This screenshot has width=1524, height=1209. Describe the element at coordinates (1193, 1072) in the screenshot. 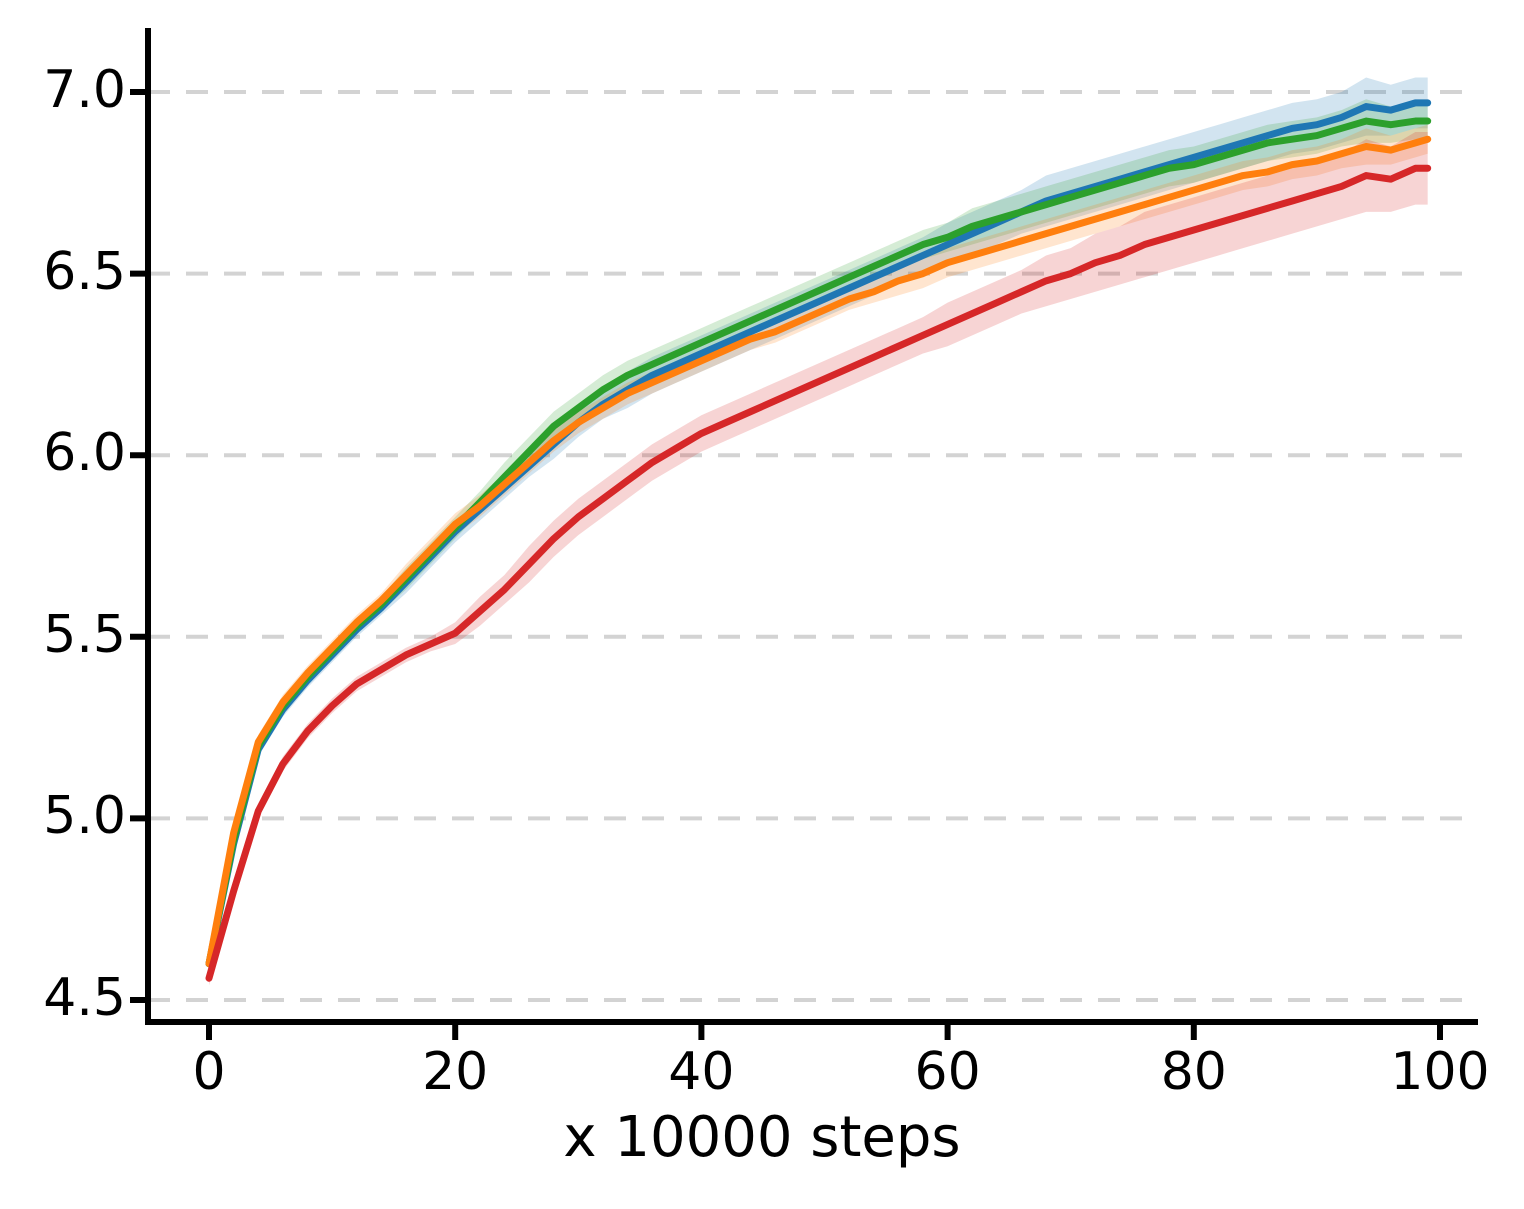

I see `x-tick-label: 80` at that location.